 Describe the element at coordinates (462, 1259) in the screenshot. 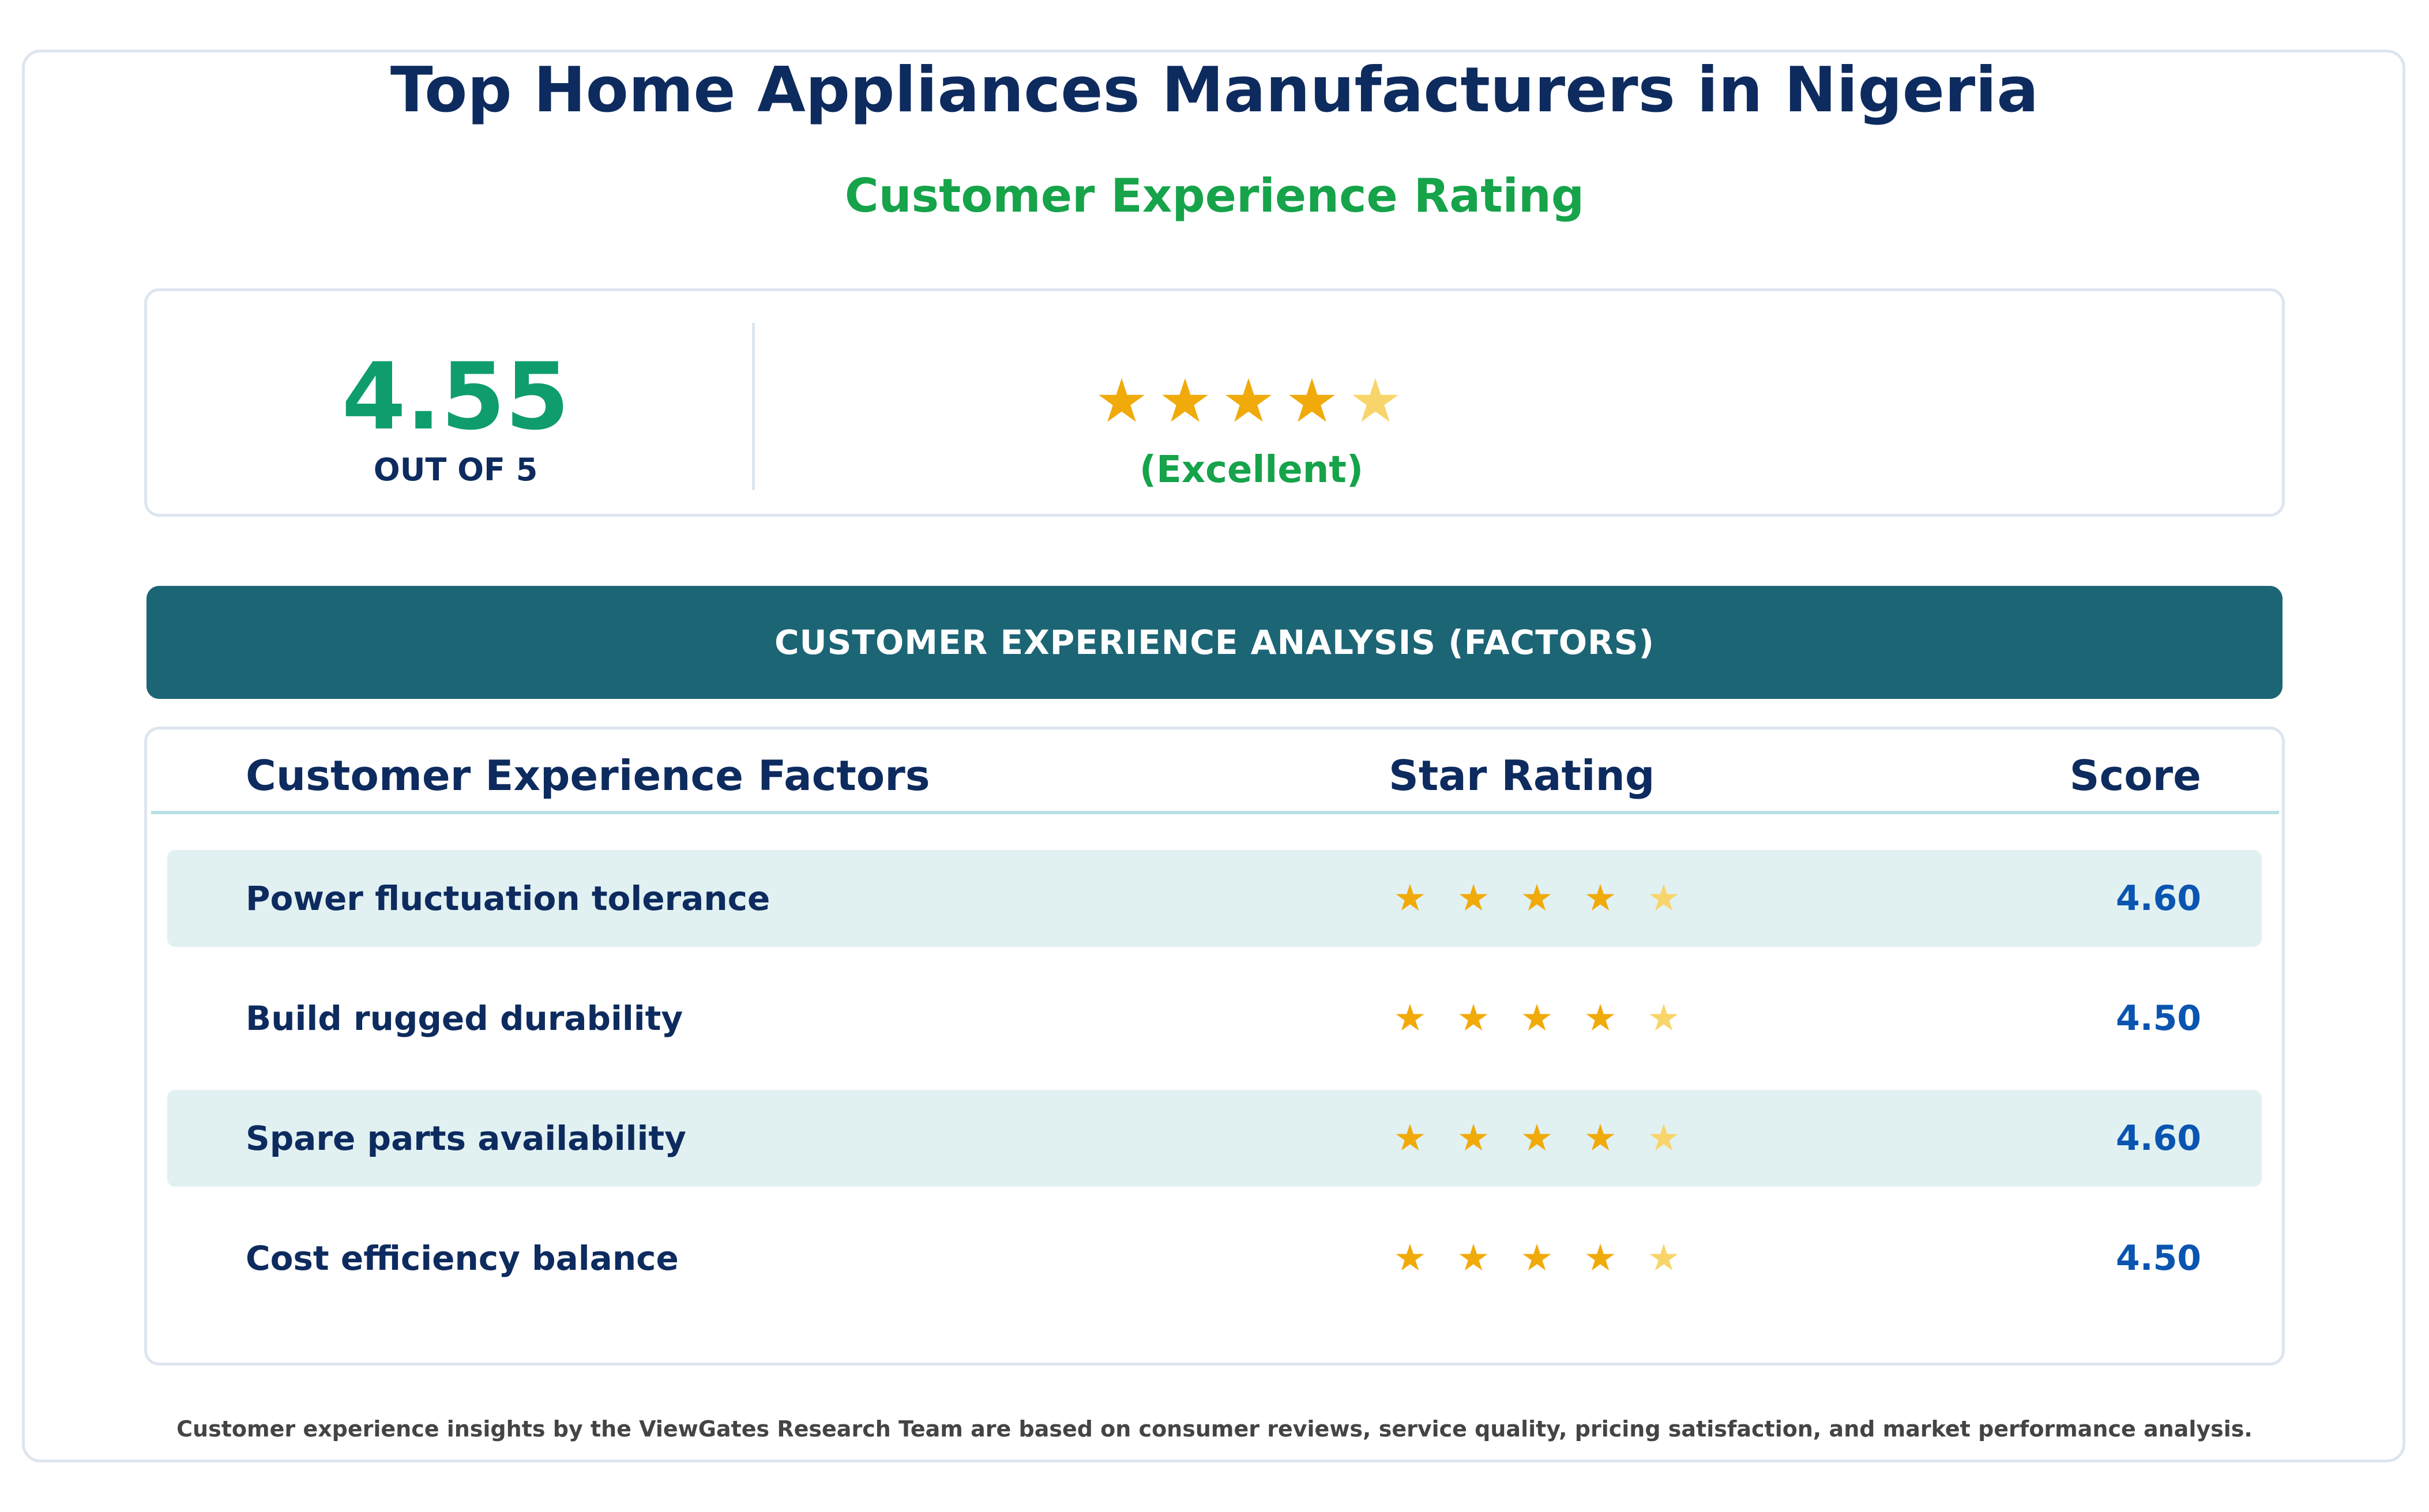

I see `factor-label: Cost efficiency balance` at that location.